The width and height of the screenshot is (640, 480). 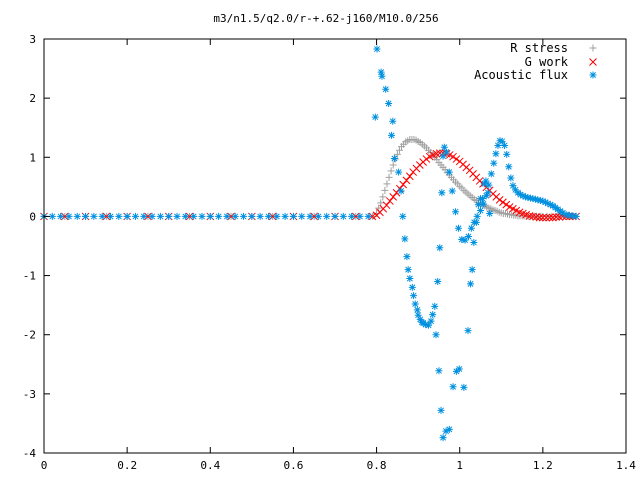 I want to click on x-tick-label: 0.6, so click(x=293, y=465).